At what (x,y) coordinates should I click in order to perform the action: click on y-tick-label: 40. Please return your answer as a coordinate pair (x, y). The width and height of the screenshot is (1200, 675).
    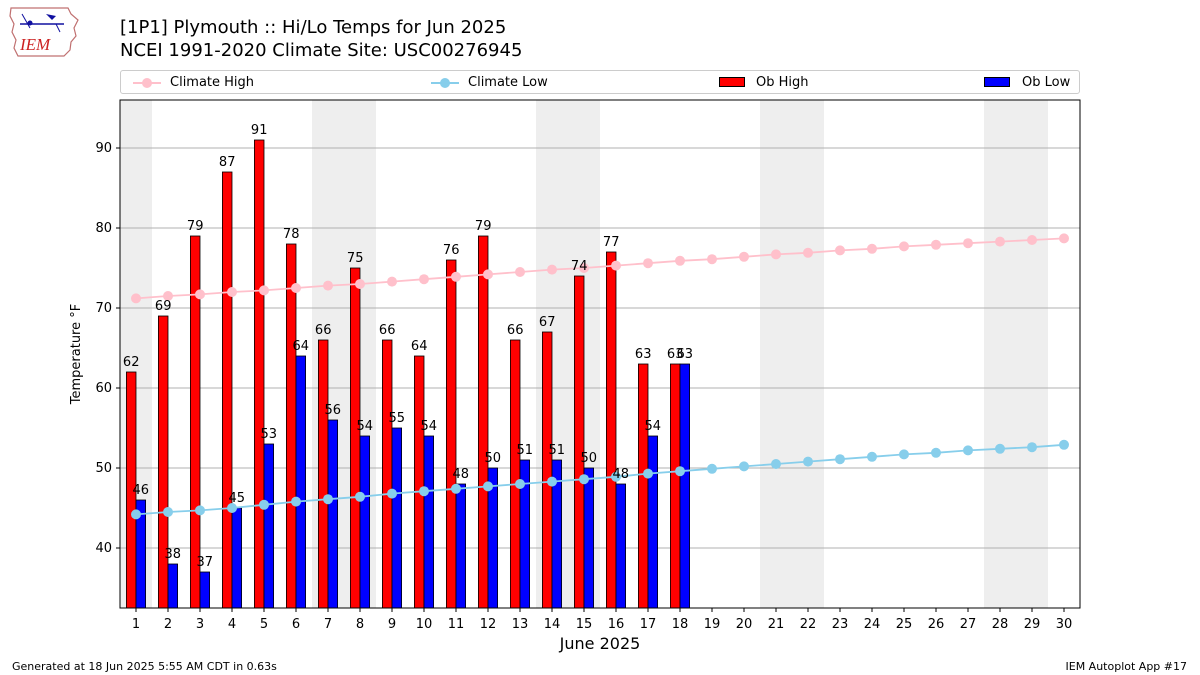
    Looking at the image, I should click on (103, 548).